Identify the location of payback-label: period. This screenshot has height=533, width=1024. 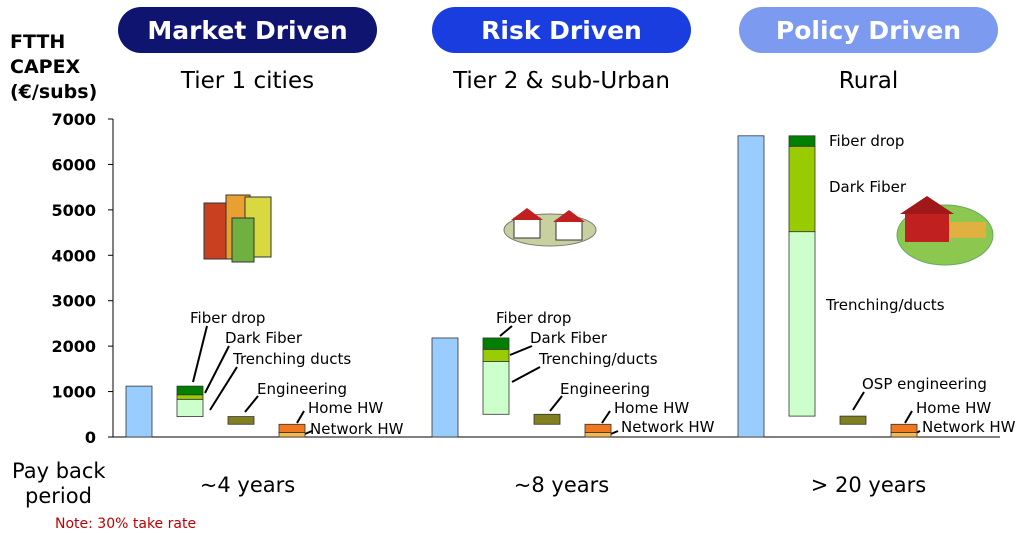
(58, 496).